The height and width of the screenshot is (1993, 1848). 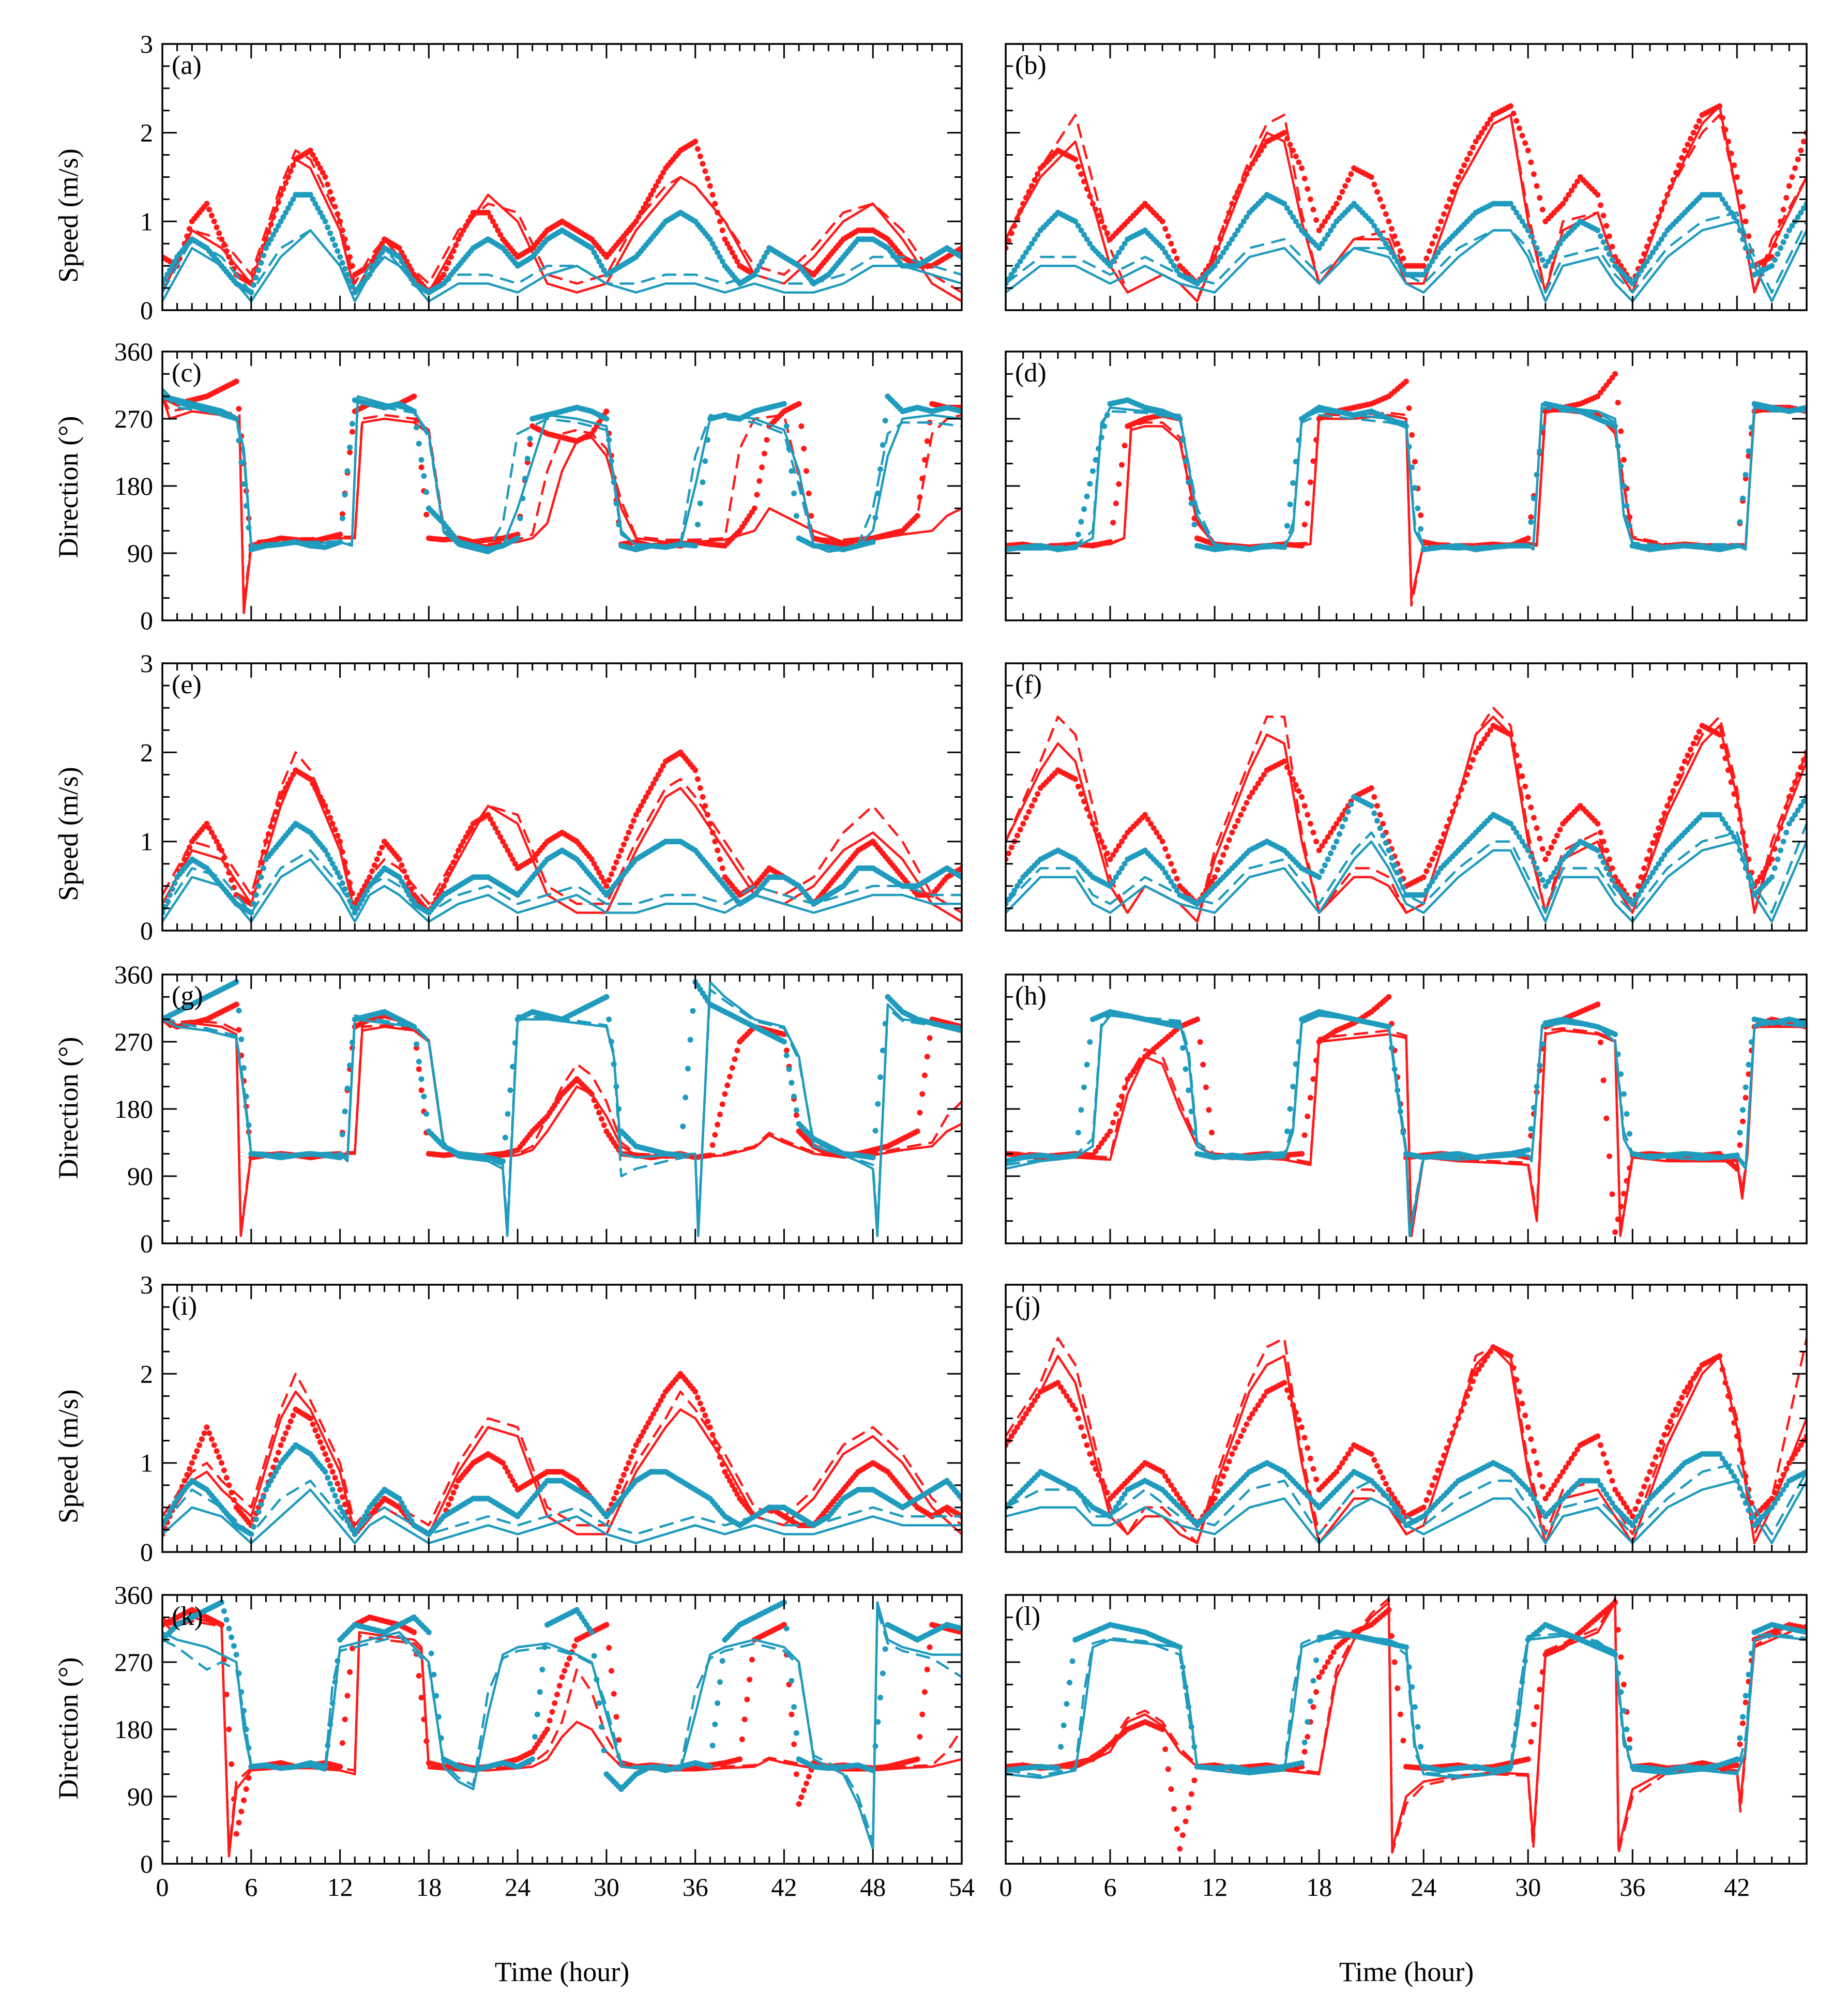 I want to click on panel-label: (c), so click(x=187, y=373).